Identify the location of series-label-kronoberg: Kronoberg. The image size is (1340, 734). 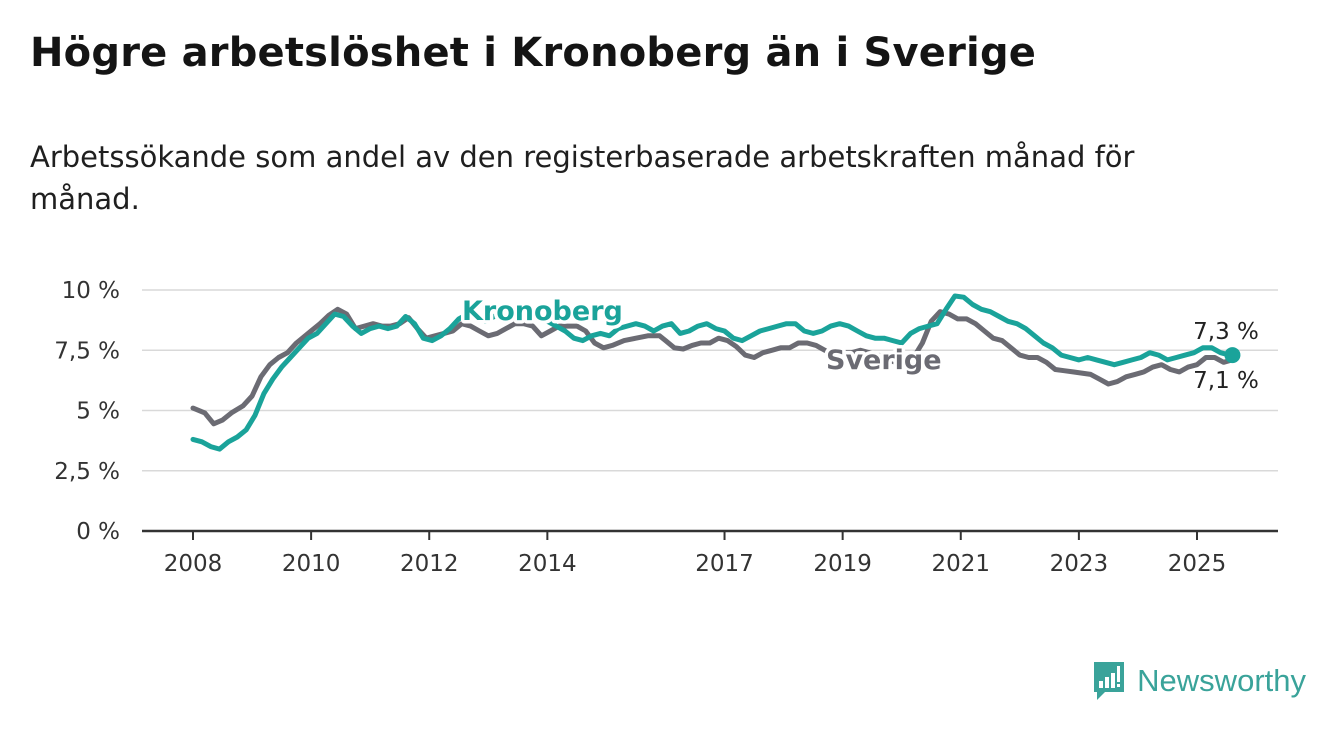
(542, 311).